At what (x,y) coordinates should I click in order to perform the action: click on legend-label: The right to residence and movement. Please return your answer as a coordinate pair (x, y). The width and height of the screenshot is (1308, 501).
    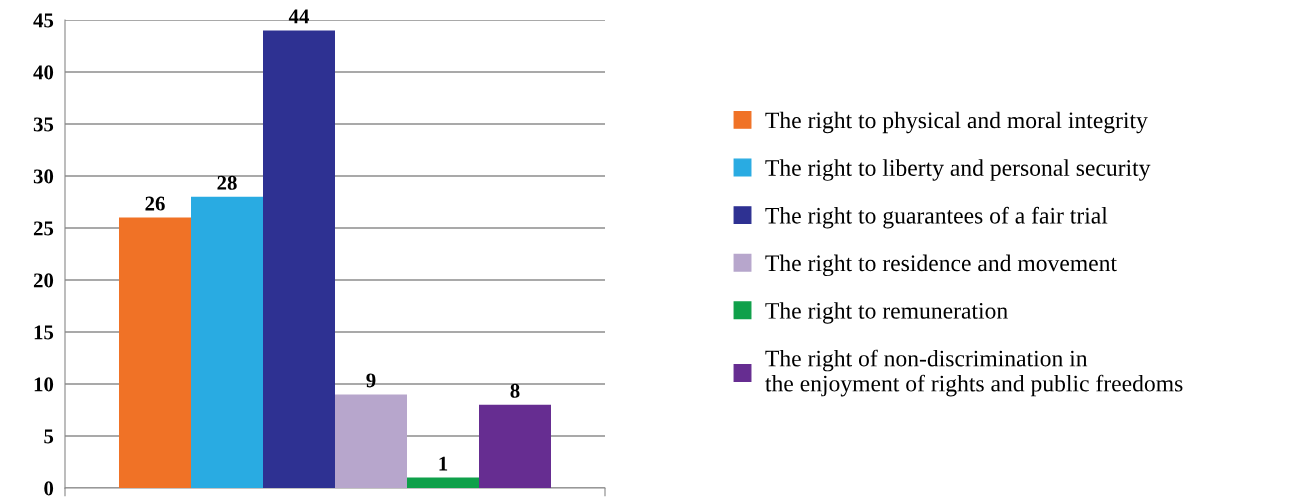
    Looking at the image, I should click on (941, 265).